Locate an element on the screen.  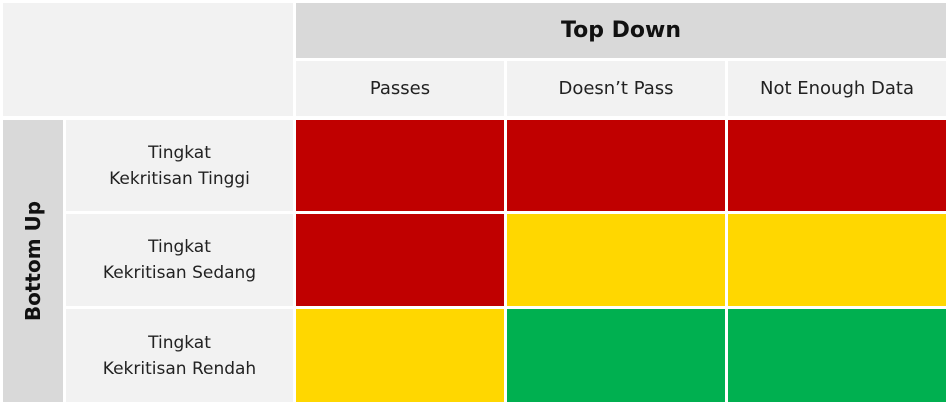
row-label-line2: Kekritisan Rendah is located at coordinates (179, 368).